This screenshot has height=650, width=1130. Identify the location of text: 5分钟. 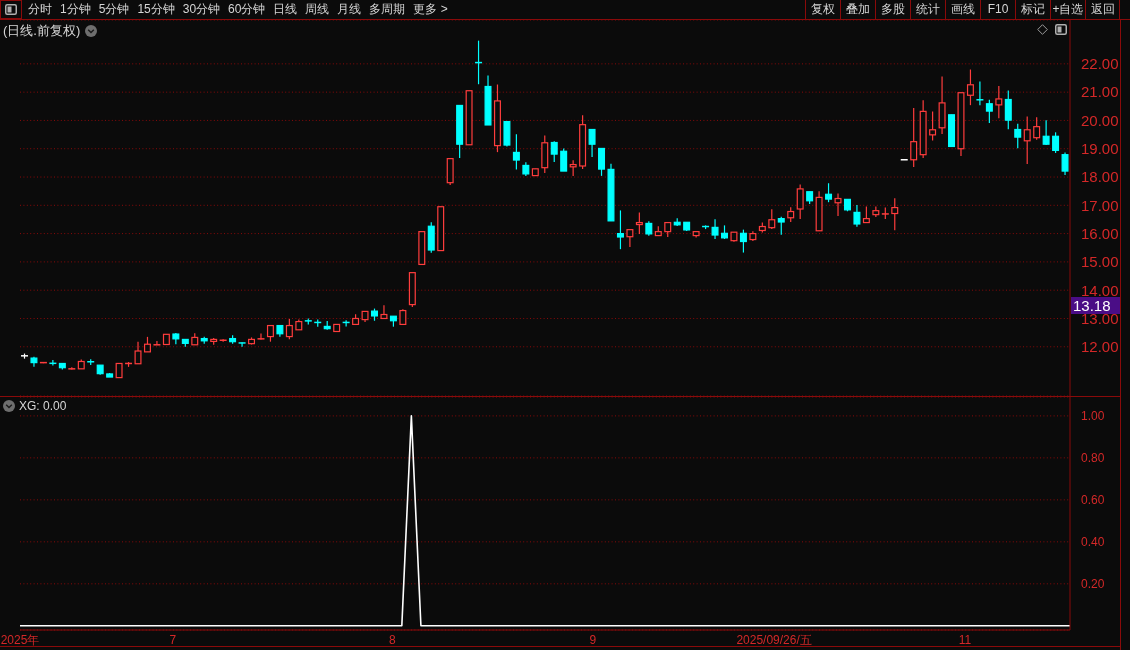
(114, 9).